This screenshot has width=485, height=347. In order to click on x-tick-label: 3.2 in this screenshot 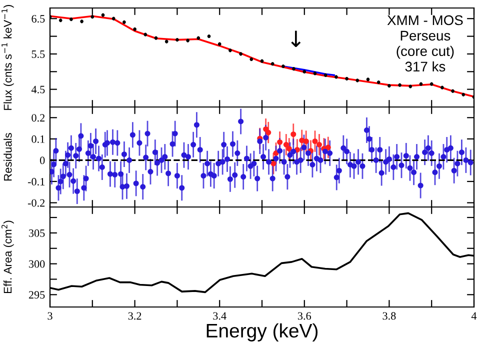, I will do `click(135, 316)`.